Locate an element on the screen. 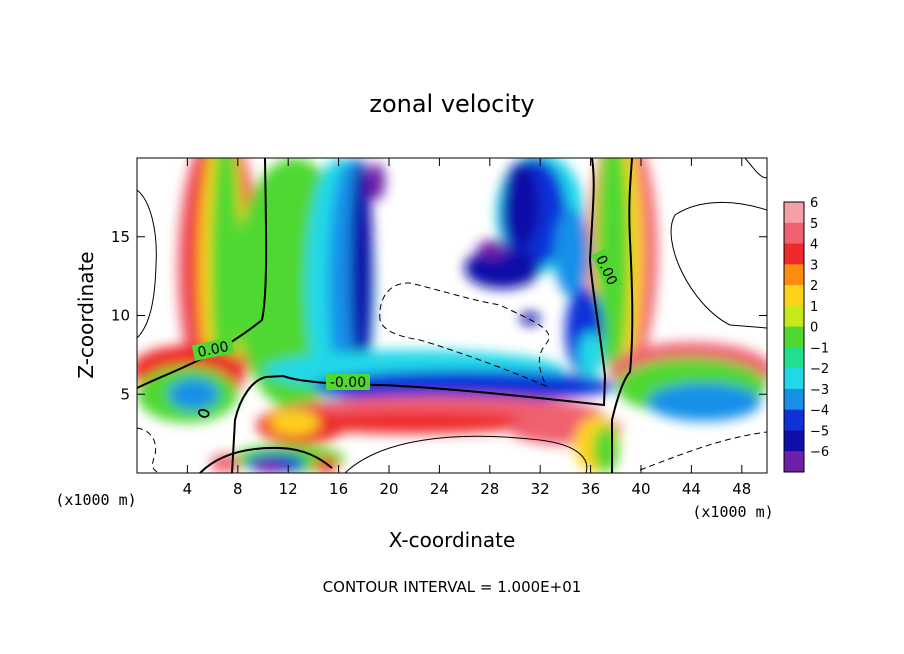 The width and height of the screenshot is (904, 654). contour-positive-thin-top-right is located at coordinates (755, 168).